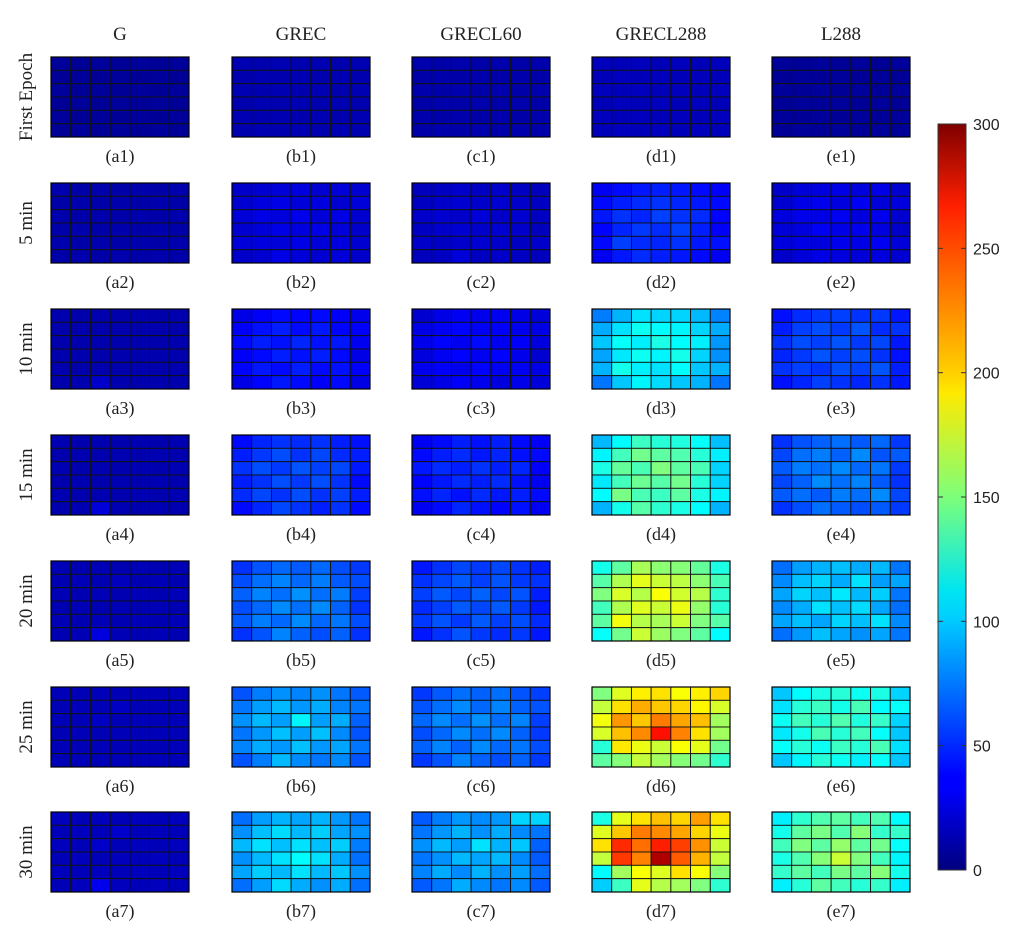 This screenshot has width=1012, height=938. Describe the element at coordinates (661, 349) in the screenshot. I see `panel-d3` at that location.